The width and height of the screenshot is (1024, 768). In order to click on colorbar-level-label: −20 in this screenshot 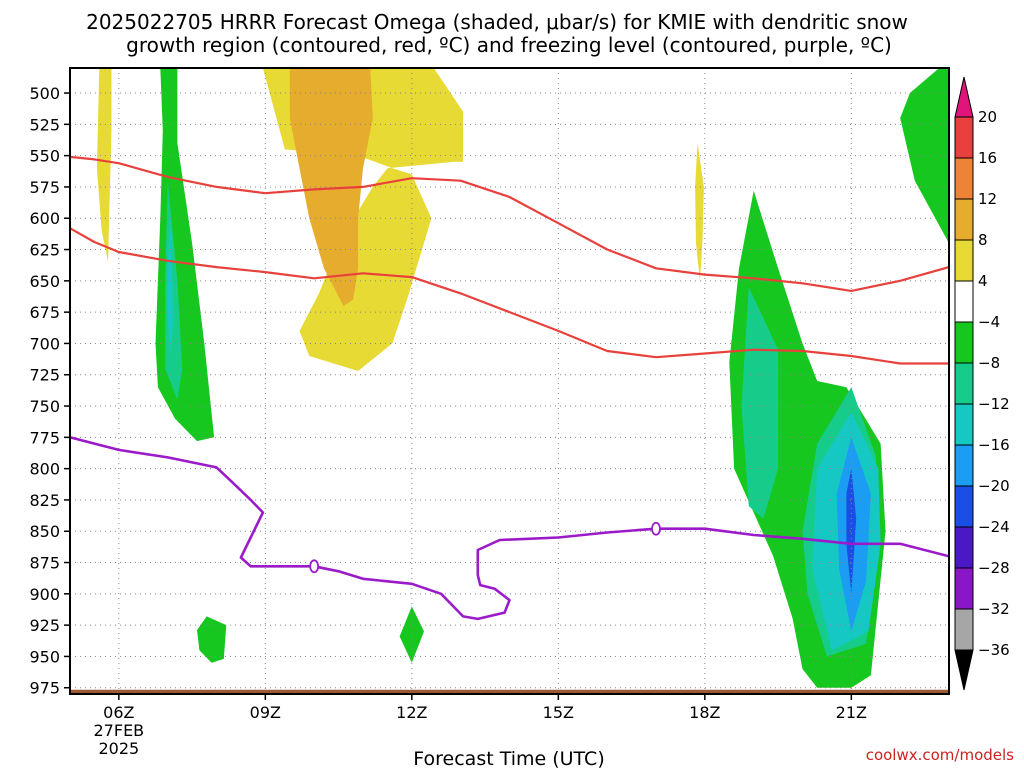, I will do `click(994, 486)`.